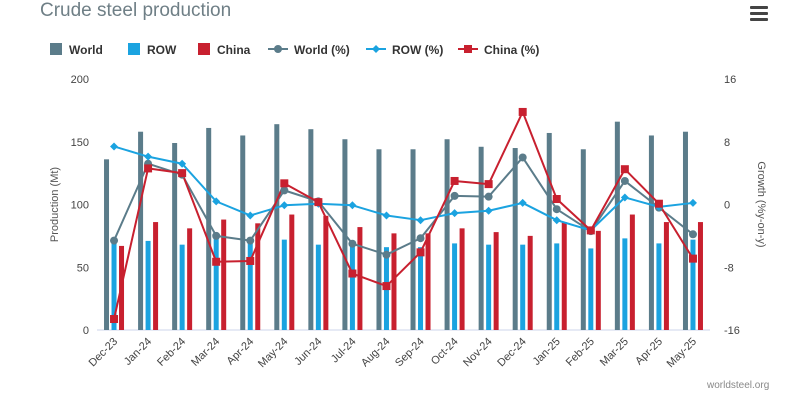 The height and width of the screenshot is (417, 793). I want to click on legend-item-row: ROW (%), so click(404, 50).